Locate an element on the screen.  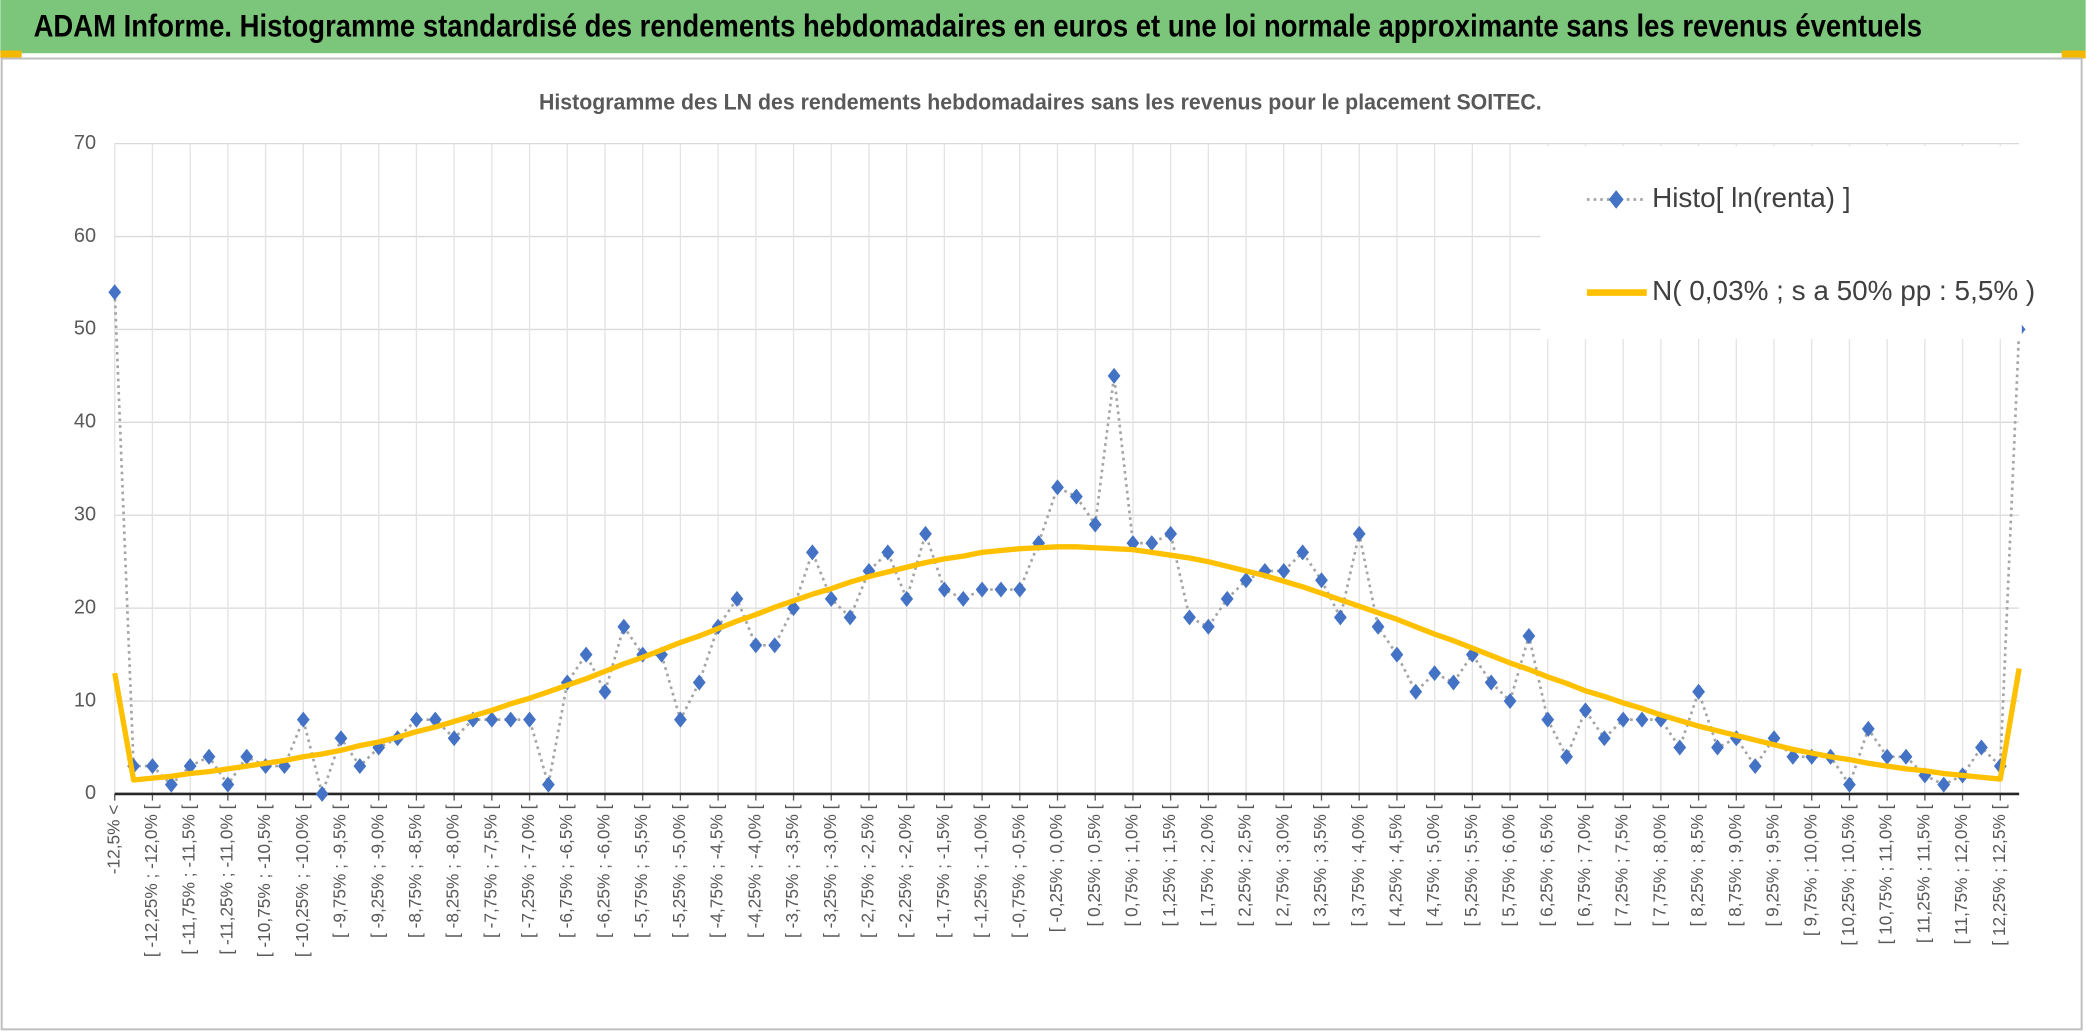
y-tick-label: 30 is located at coordinates (85, 515).